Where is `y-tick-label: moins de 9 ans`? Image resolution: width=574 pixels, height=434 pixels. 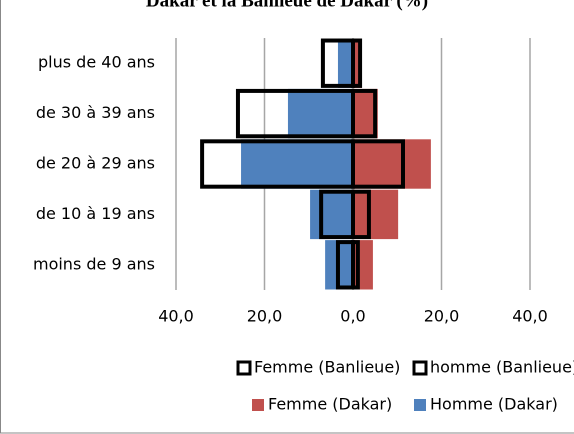
y-tick-label: moins de 9 ans is located at coordinates (94, 263).